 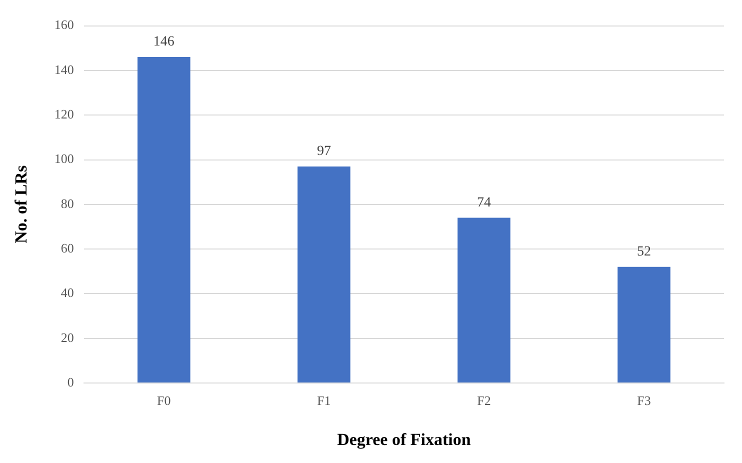 What do you see at coordinates (21, 204) in the screenshot?
I see `y-axis-title: No. of LRs` at bounding box center [21, 204].